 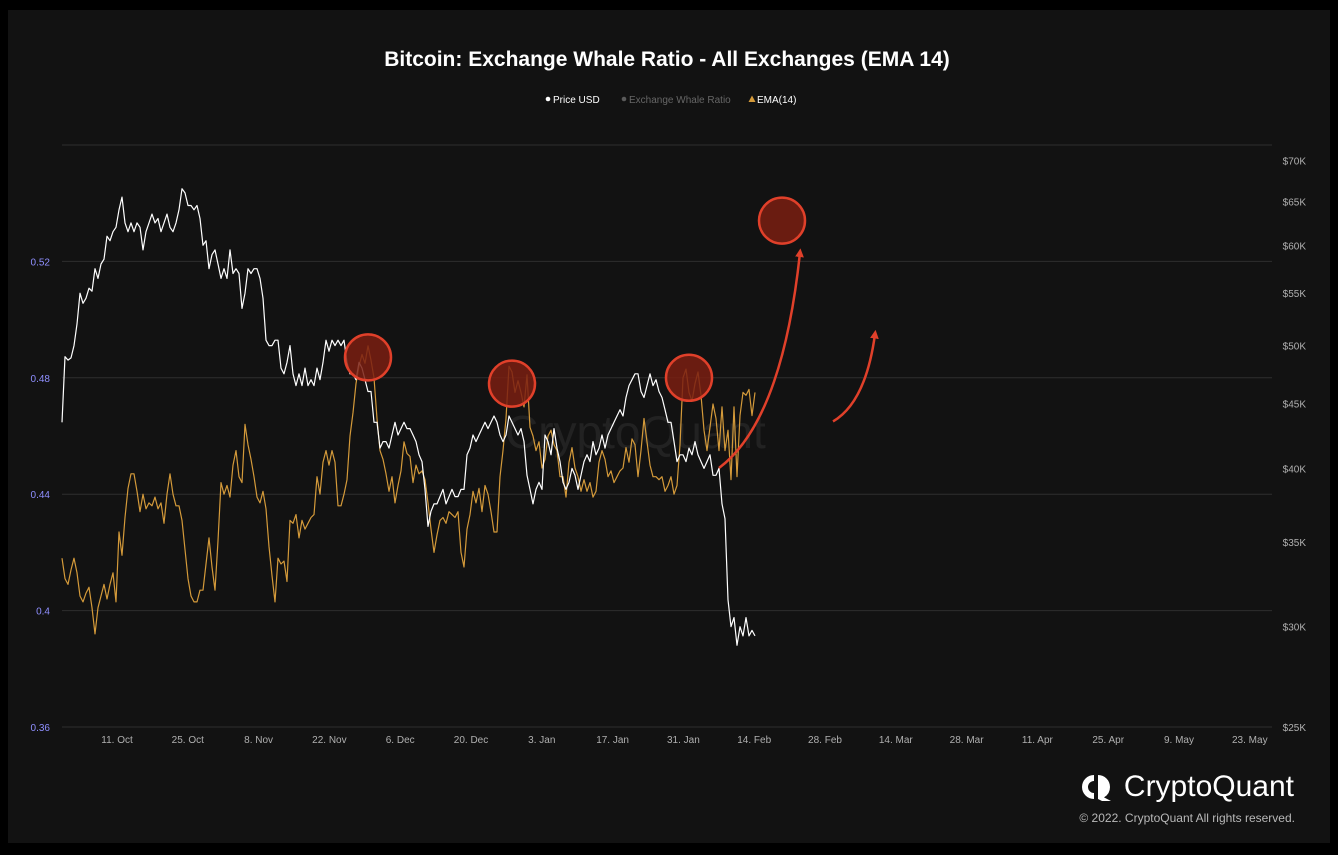 What do you see at coordinates (611, 333) in the screenshot?
I see `annotations-layer` at bounding box center [611, 333].